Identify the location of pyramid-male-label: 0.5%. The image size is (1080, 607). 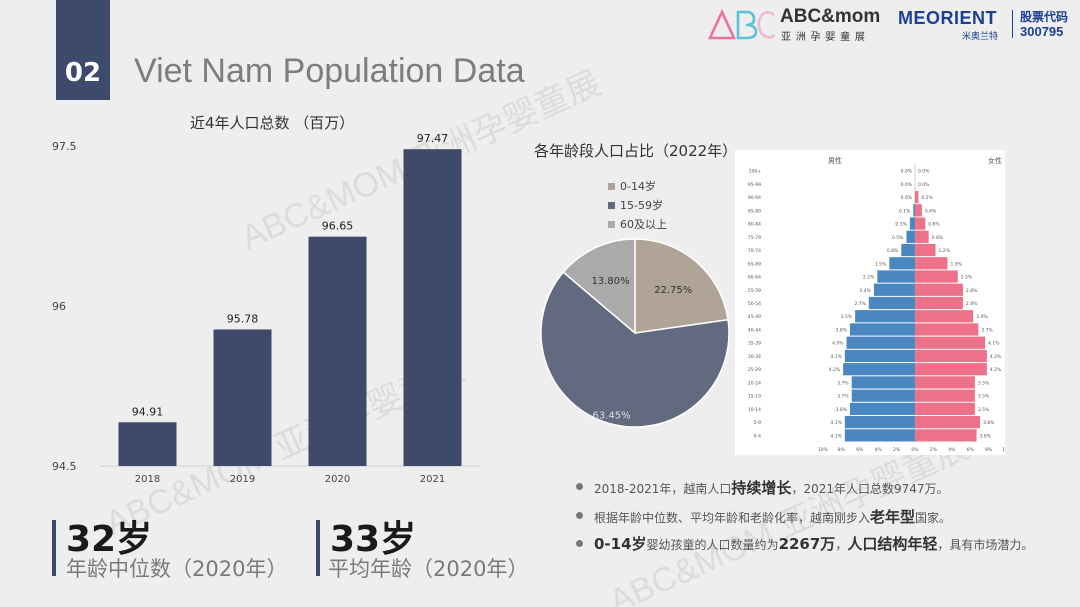
(898, 238).